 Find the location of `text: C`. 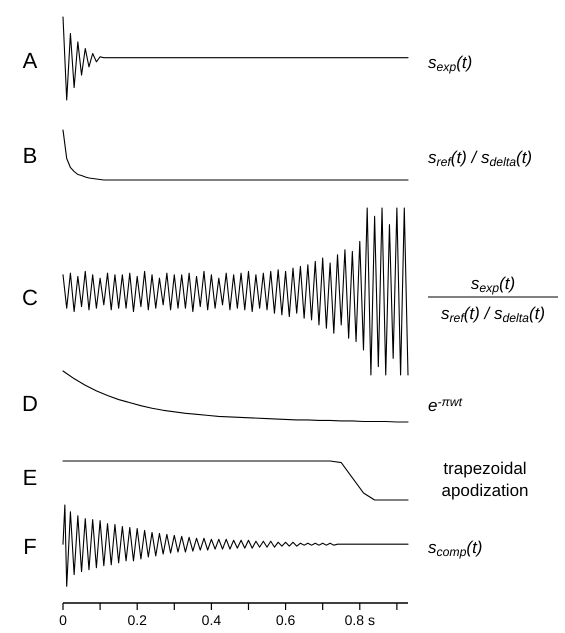

text: C is located at coordinates (30, 297).